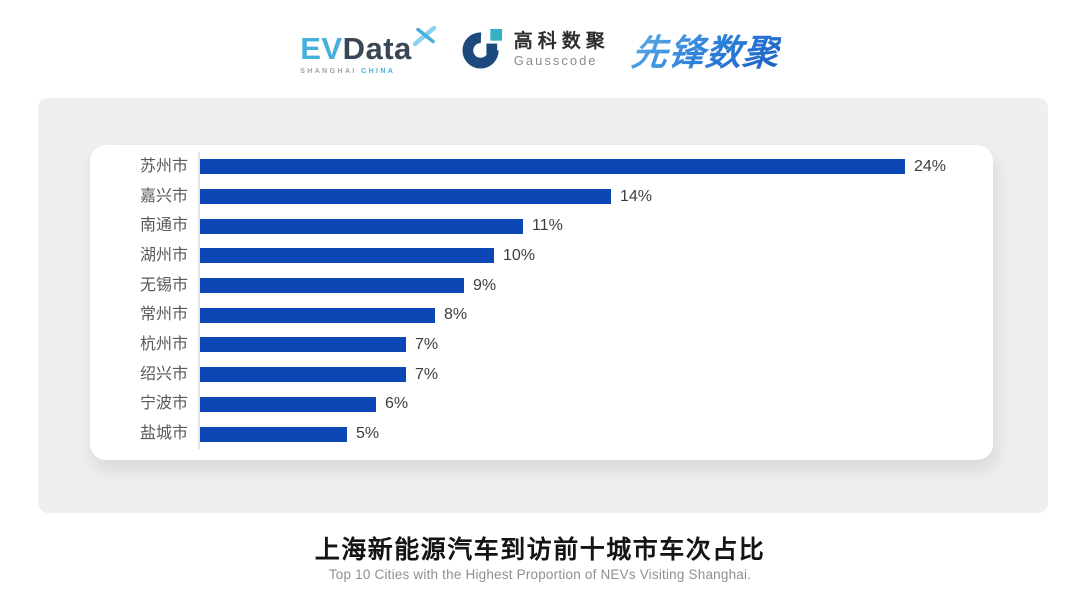 This screenshot has width=1080, height=608. I want to click on bar-track: 10%, so click(595, 256).